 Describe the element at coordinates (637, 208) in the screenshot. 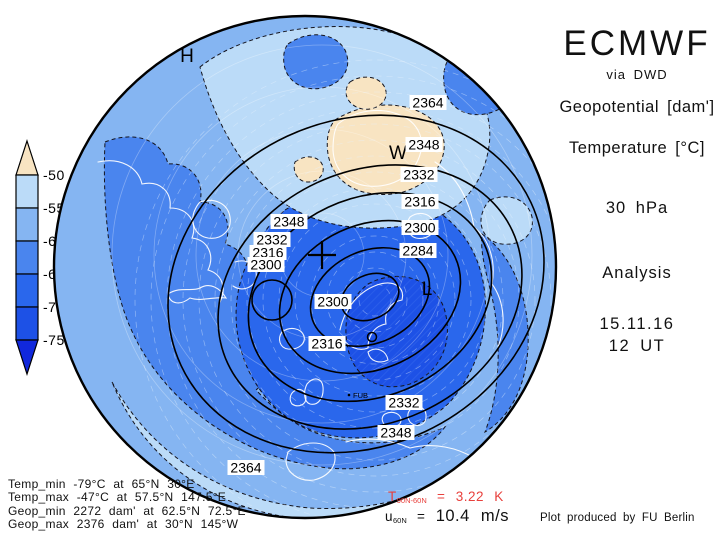

I see `pressure-level: 30 hPa` at that location.